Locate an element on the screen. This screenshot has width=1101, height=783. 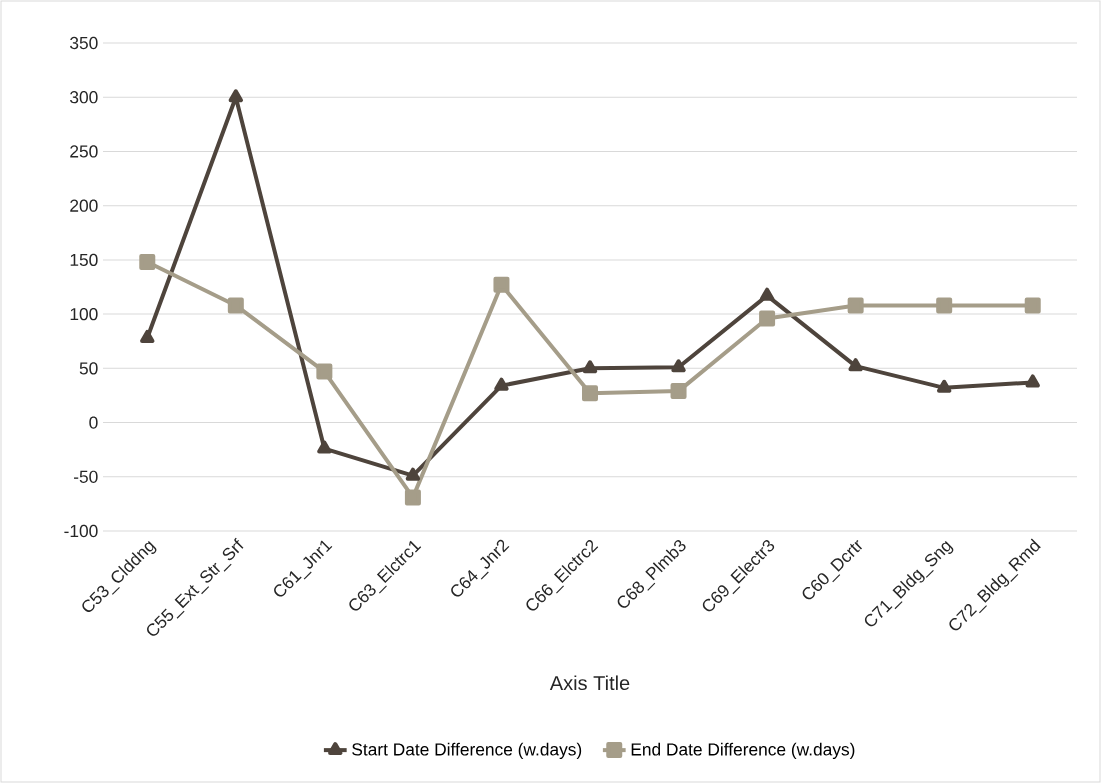
y-tick-label: 300 is located at coordinates (84, 97).